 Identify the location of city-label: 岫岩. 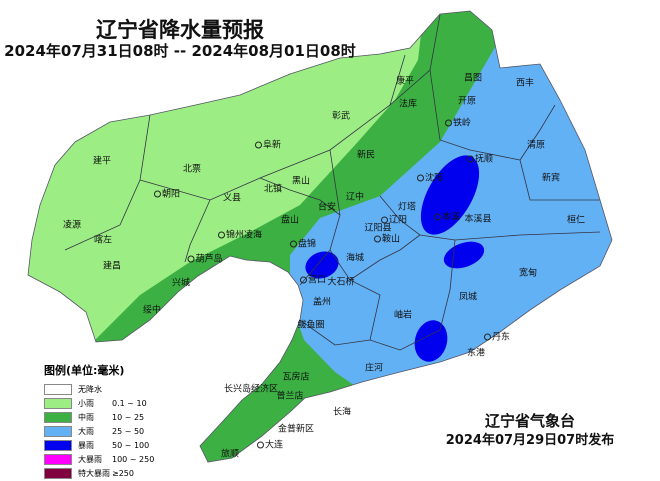
(403, 315).